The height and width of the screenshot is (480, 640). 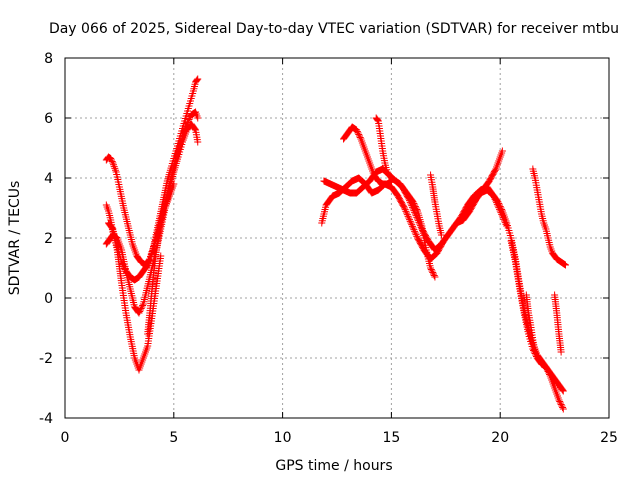 I want to click on y-tick-label: 4, so click(x=48, y=179).